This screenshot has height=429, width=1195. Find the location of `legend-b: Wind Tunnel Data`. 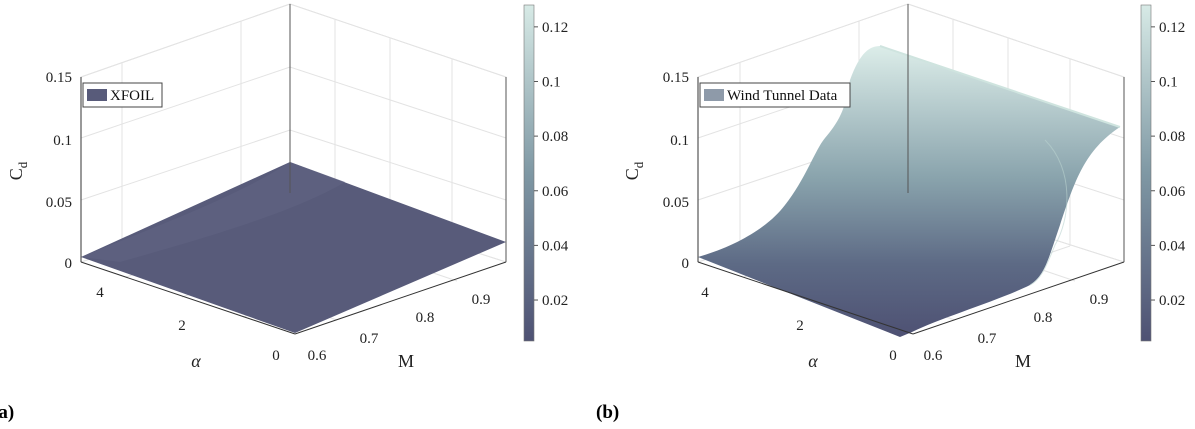

legend-b: Wind Tunnel Data is located at coordinates (775, 95).